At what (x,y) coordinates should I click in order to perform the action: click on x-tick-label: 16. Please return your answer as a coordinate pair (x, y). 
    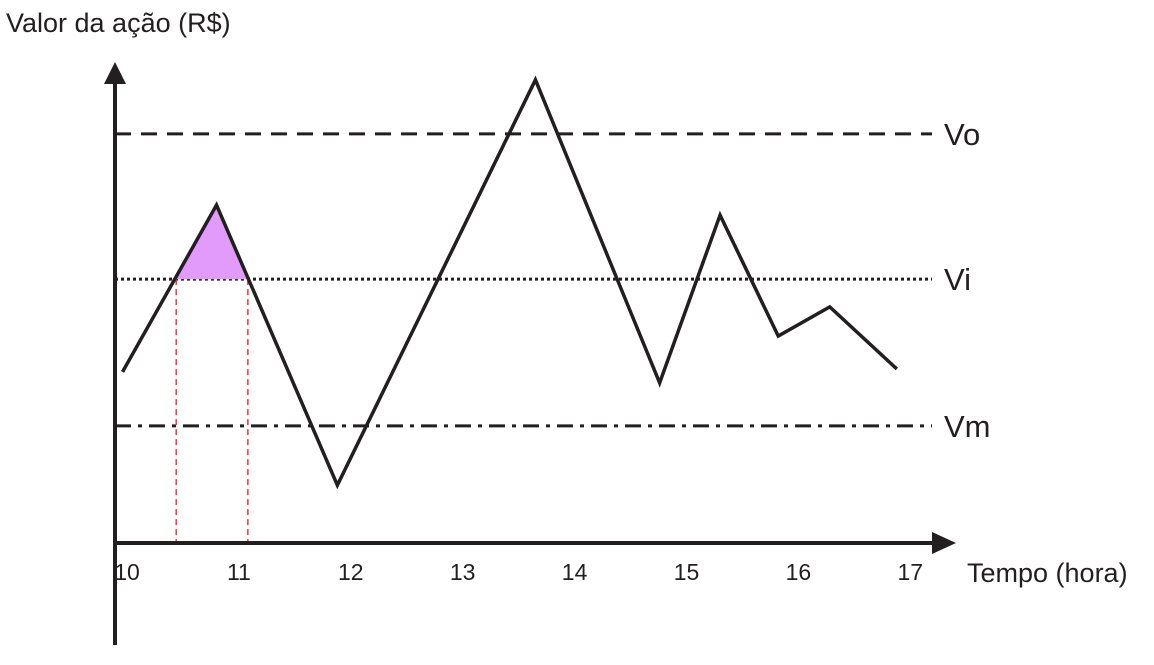
    Looking at the image, I should click on (799, 572).